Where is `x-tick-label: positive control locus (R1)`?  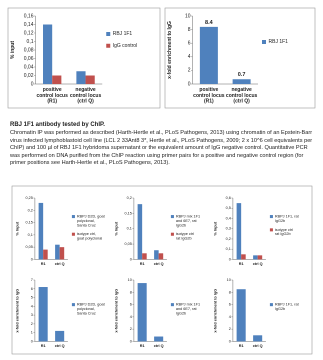
x-tick-label: positive control locus (R1) is located at coordinates (52, 96).